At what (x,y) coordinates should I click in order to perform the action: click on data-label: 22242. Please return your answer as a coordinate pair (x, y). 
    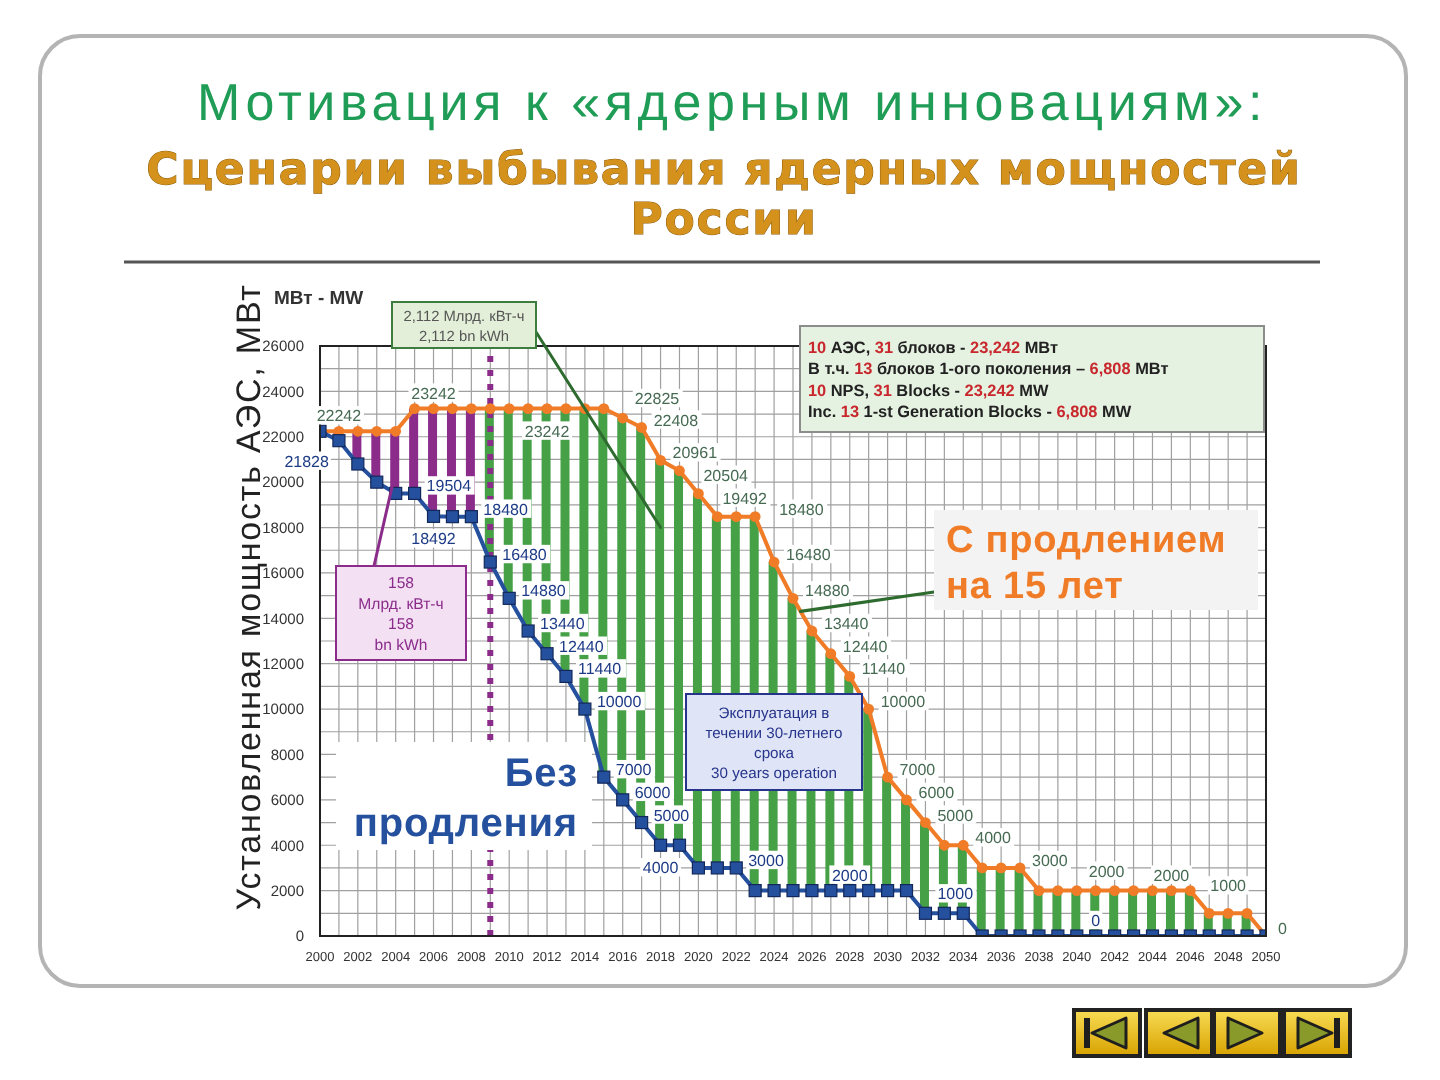
    Looking at the image, I should click on (339, 415).